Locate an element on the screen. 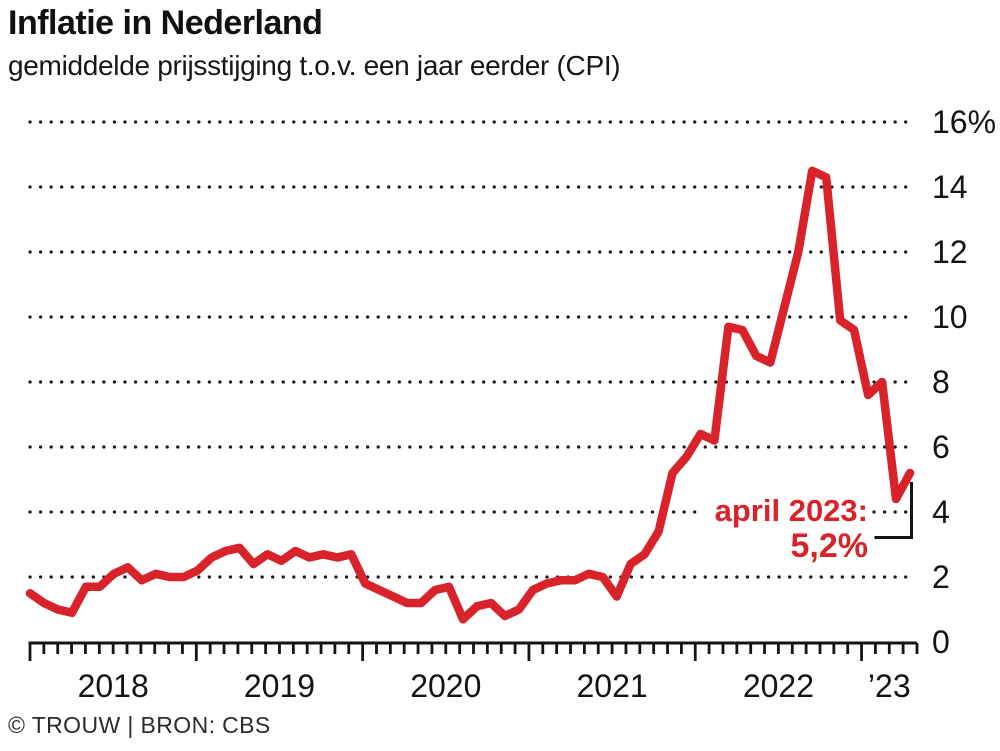  y-tick-label-16: 16% is located at coordinates (964, 122).